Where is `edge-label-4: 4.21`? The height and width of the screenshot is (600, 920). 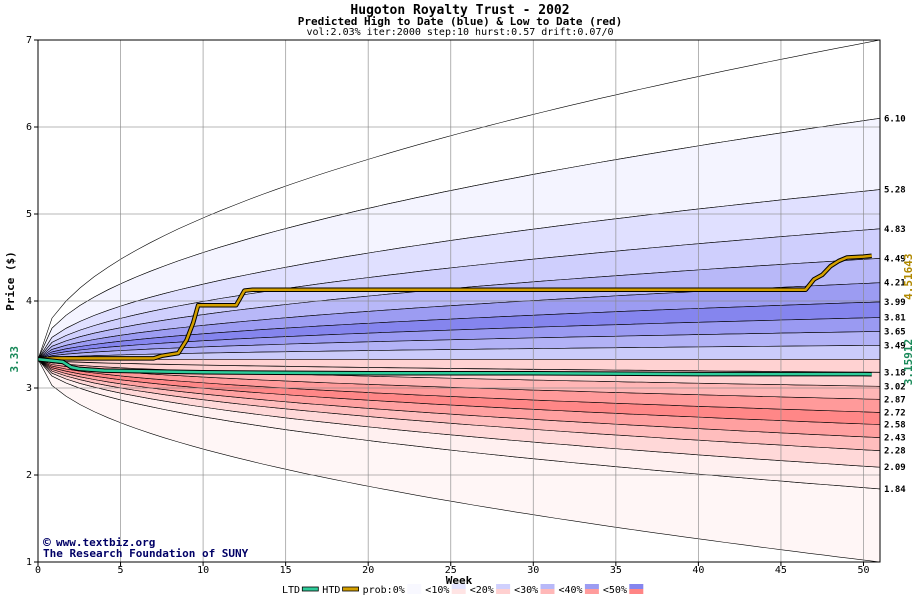
edge-label-4: 4.21 is located at coordinates (895, 284).